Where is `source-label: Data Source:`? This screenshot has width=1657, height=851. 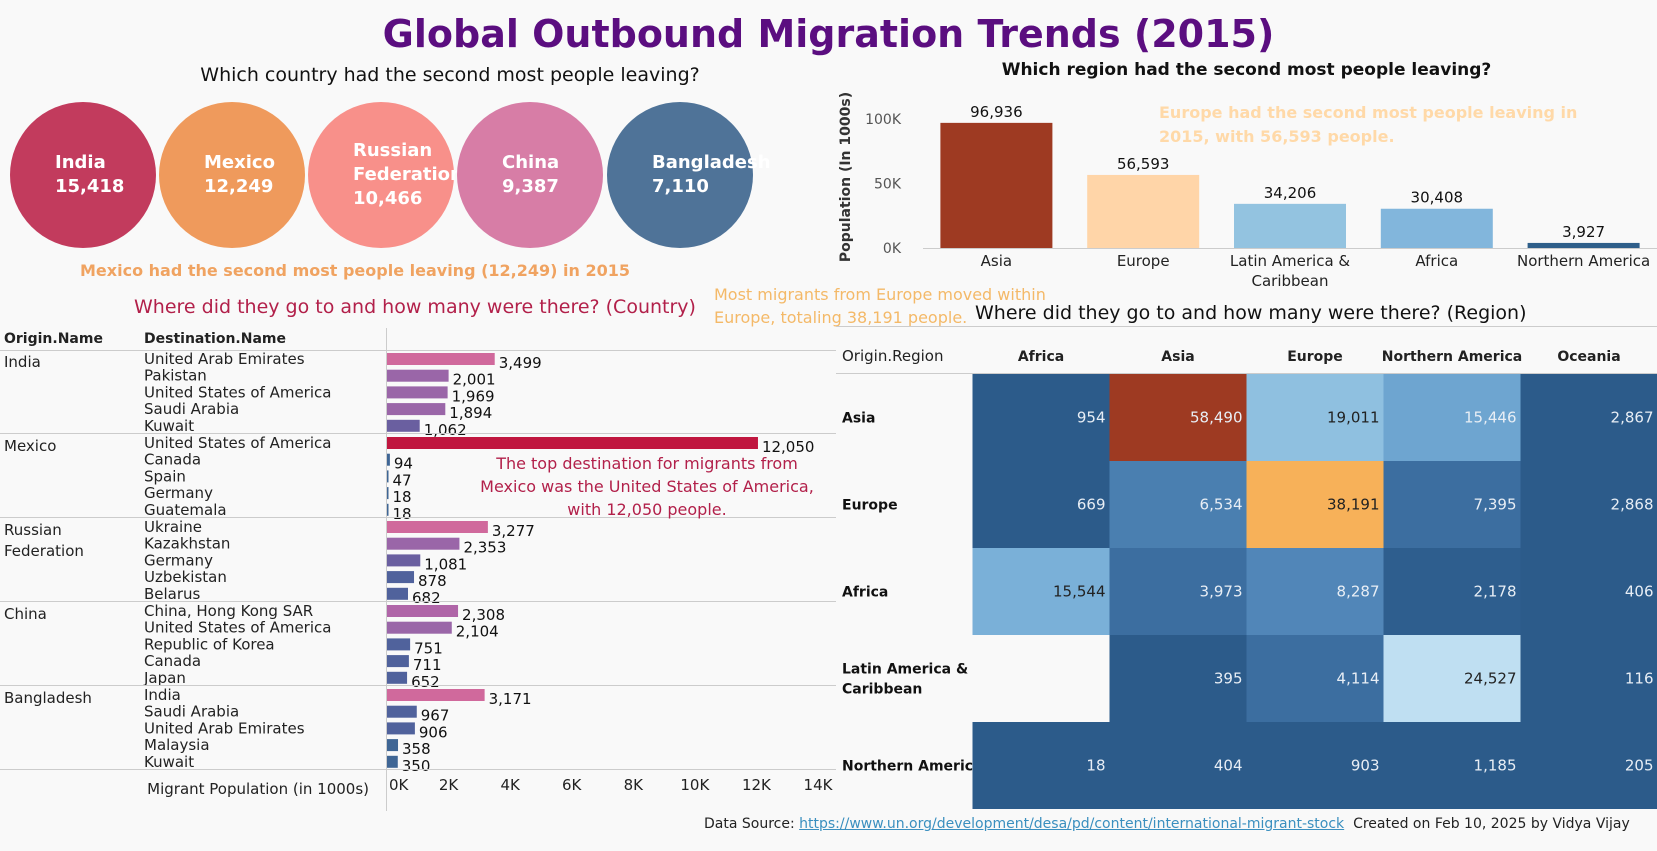
source-label: Data Source: is located at coordinates (752, 824).